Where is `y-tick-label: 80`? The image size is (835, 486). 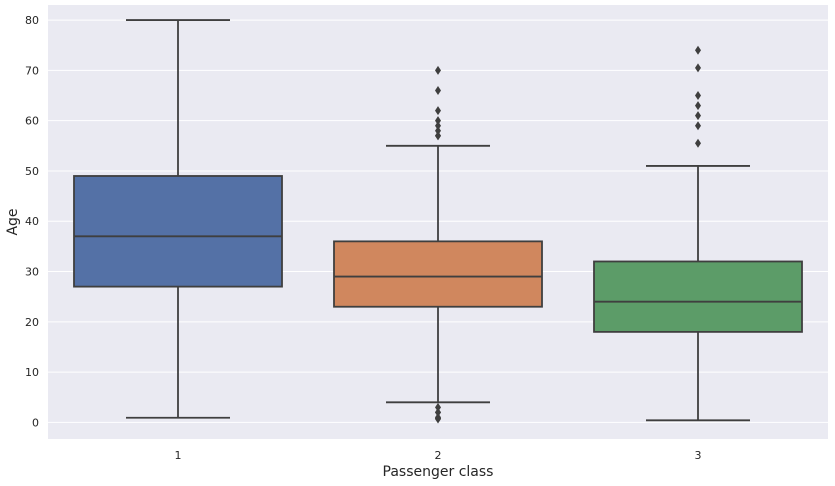 y-tick-label: 80 is located at coordinates (32, 20).